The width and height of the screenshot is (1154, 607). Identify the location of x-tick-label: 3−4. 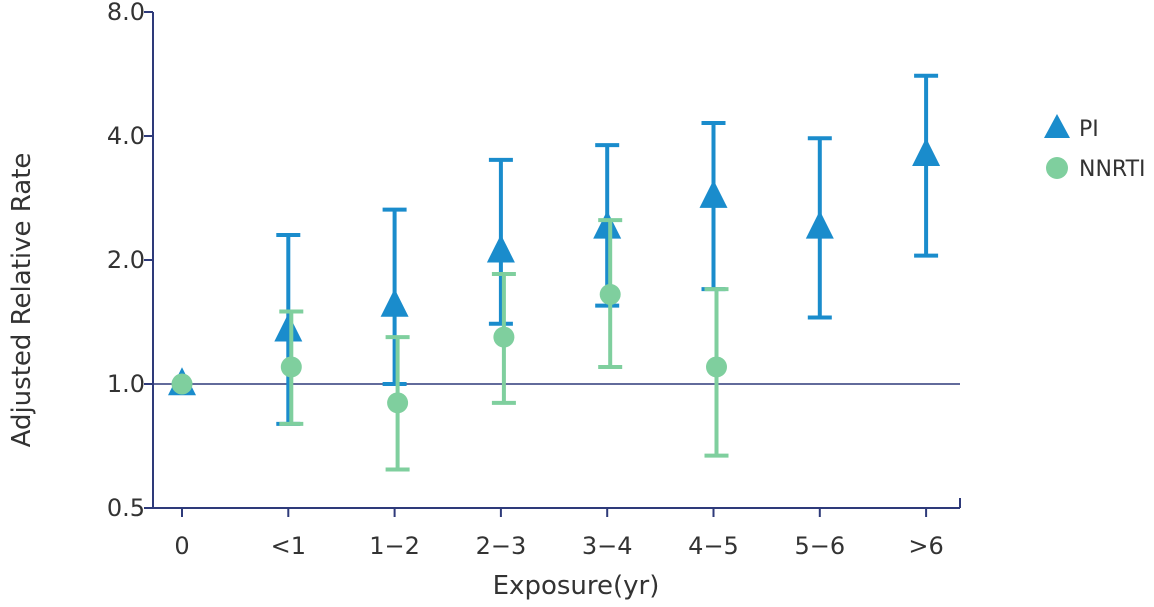
(607, 546).